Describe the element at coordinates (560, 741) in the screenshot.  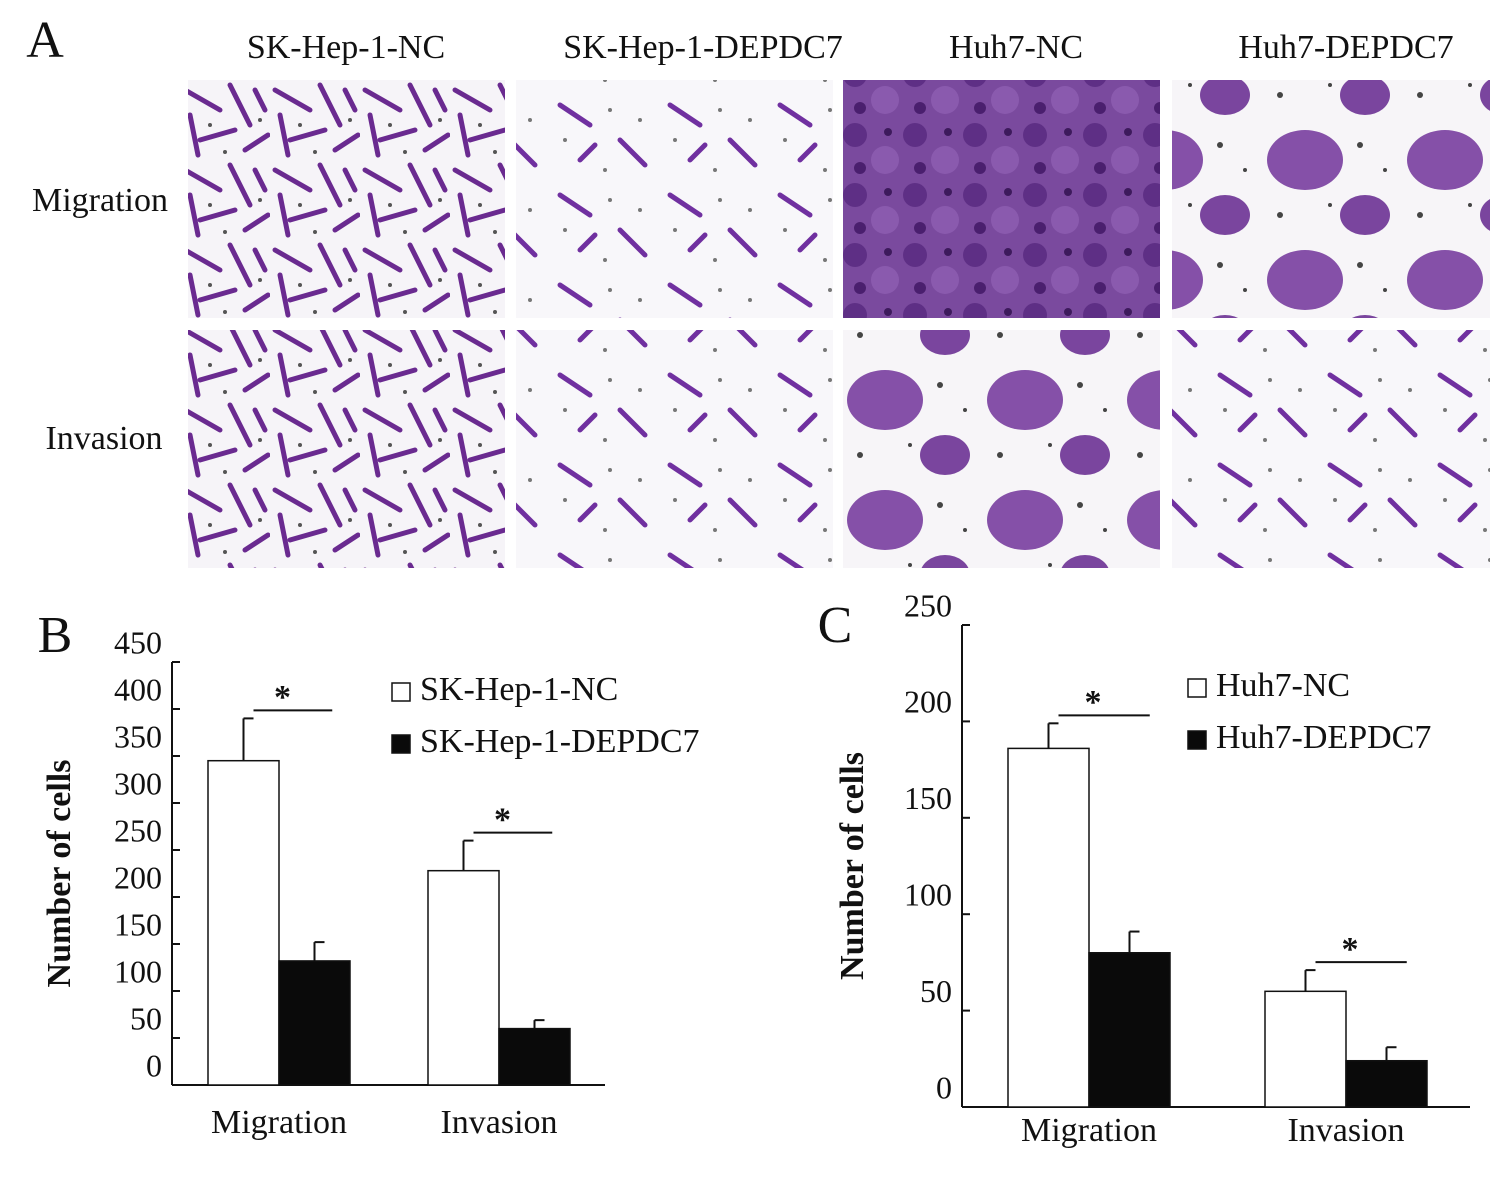
I see `legend-label: SK-Hep-1-DEPDC7` at that location.